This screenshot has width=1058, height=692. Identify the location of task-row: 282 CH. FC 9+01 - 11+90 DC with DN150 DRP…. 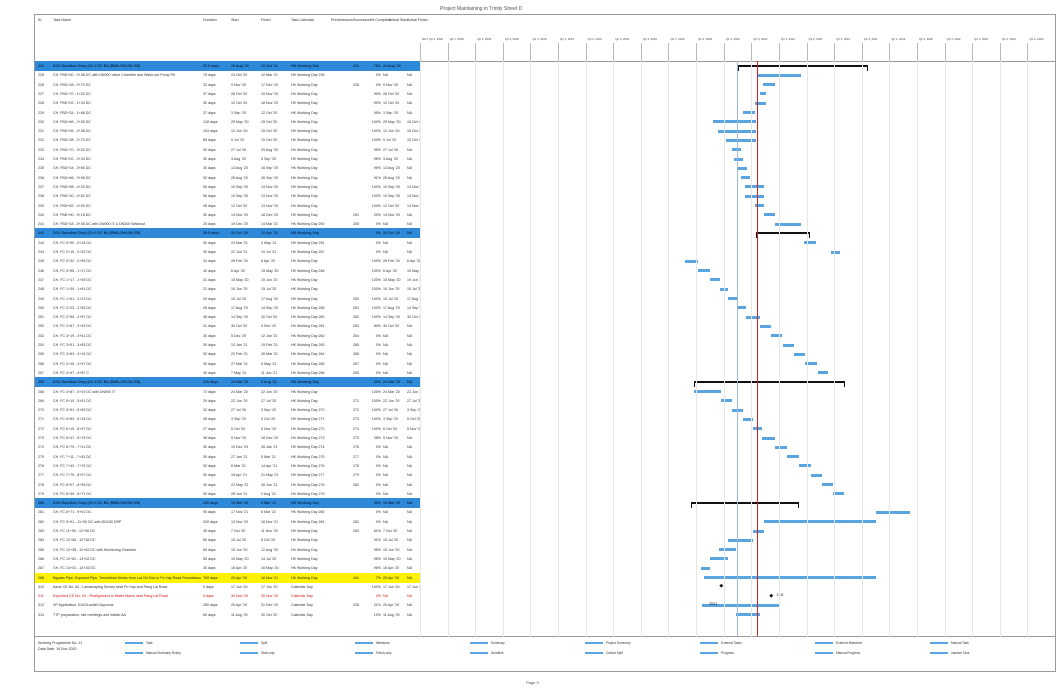
(227, 522).